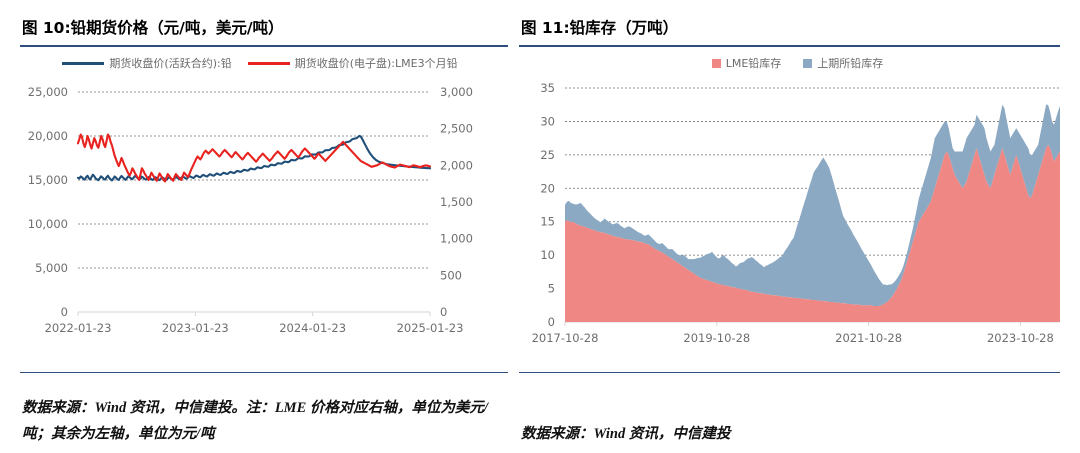 The image size is (1080, 453). Describe the element at coordinates (376, 63) in the screenshot. I see `legend-label-lme-lead: 期货收盘价(电子盘):LME3个月铅` at that location.